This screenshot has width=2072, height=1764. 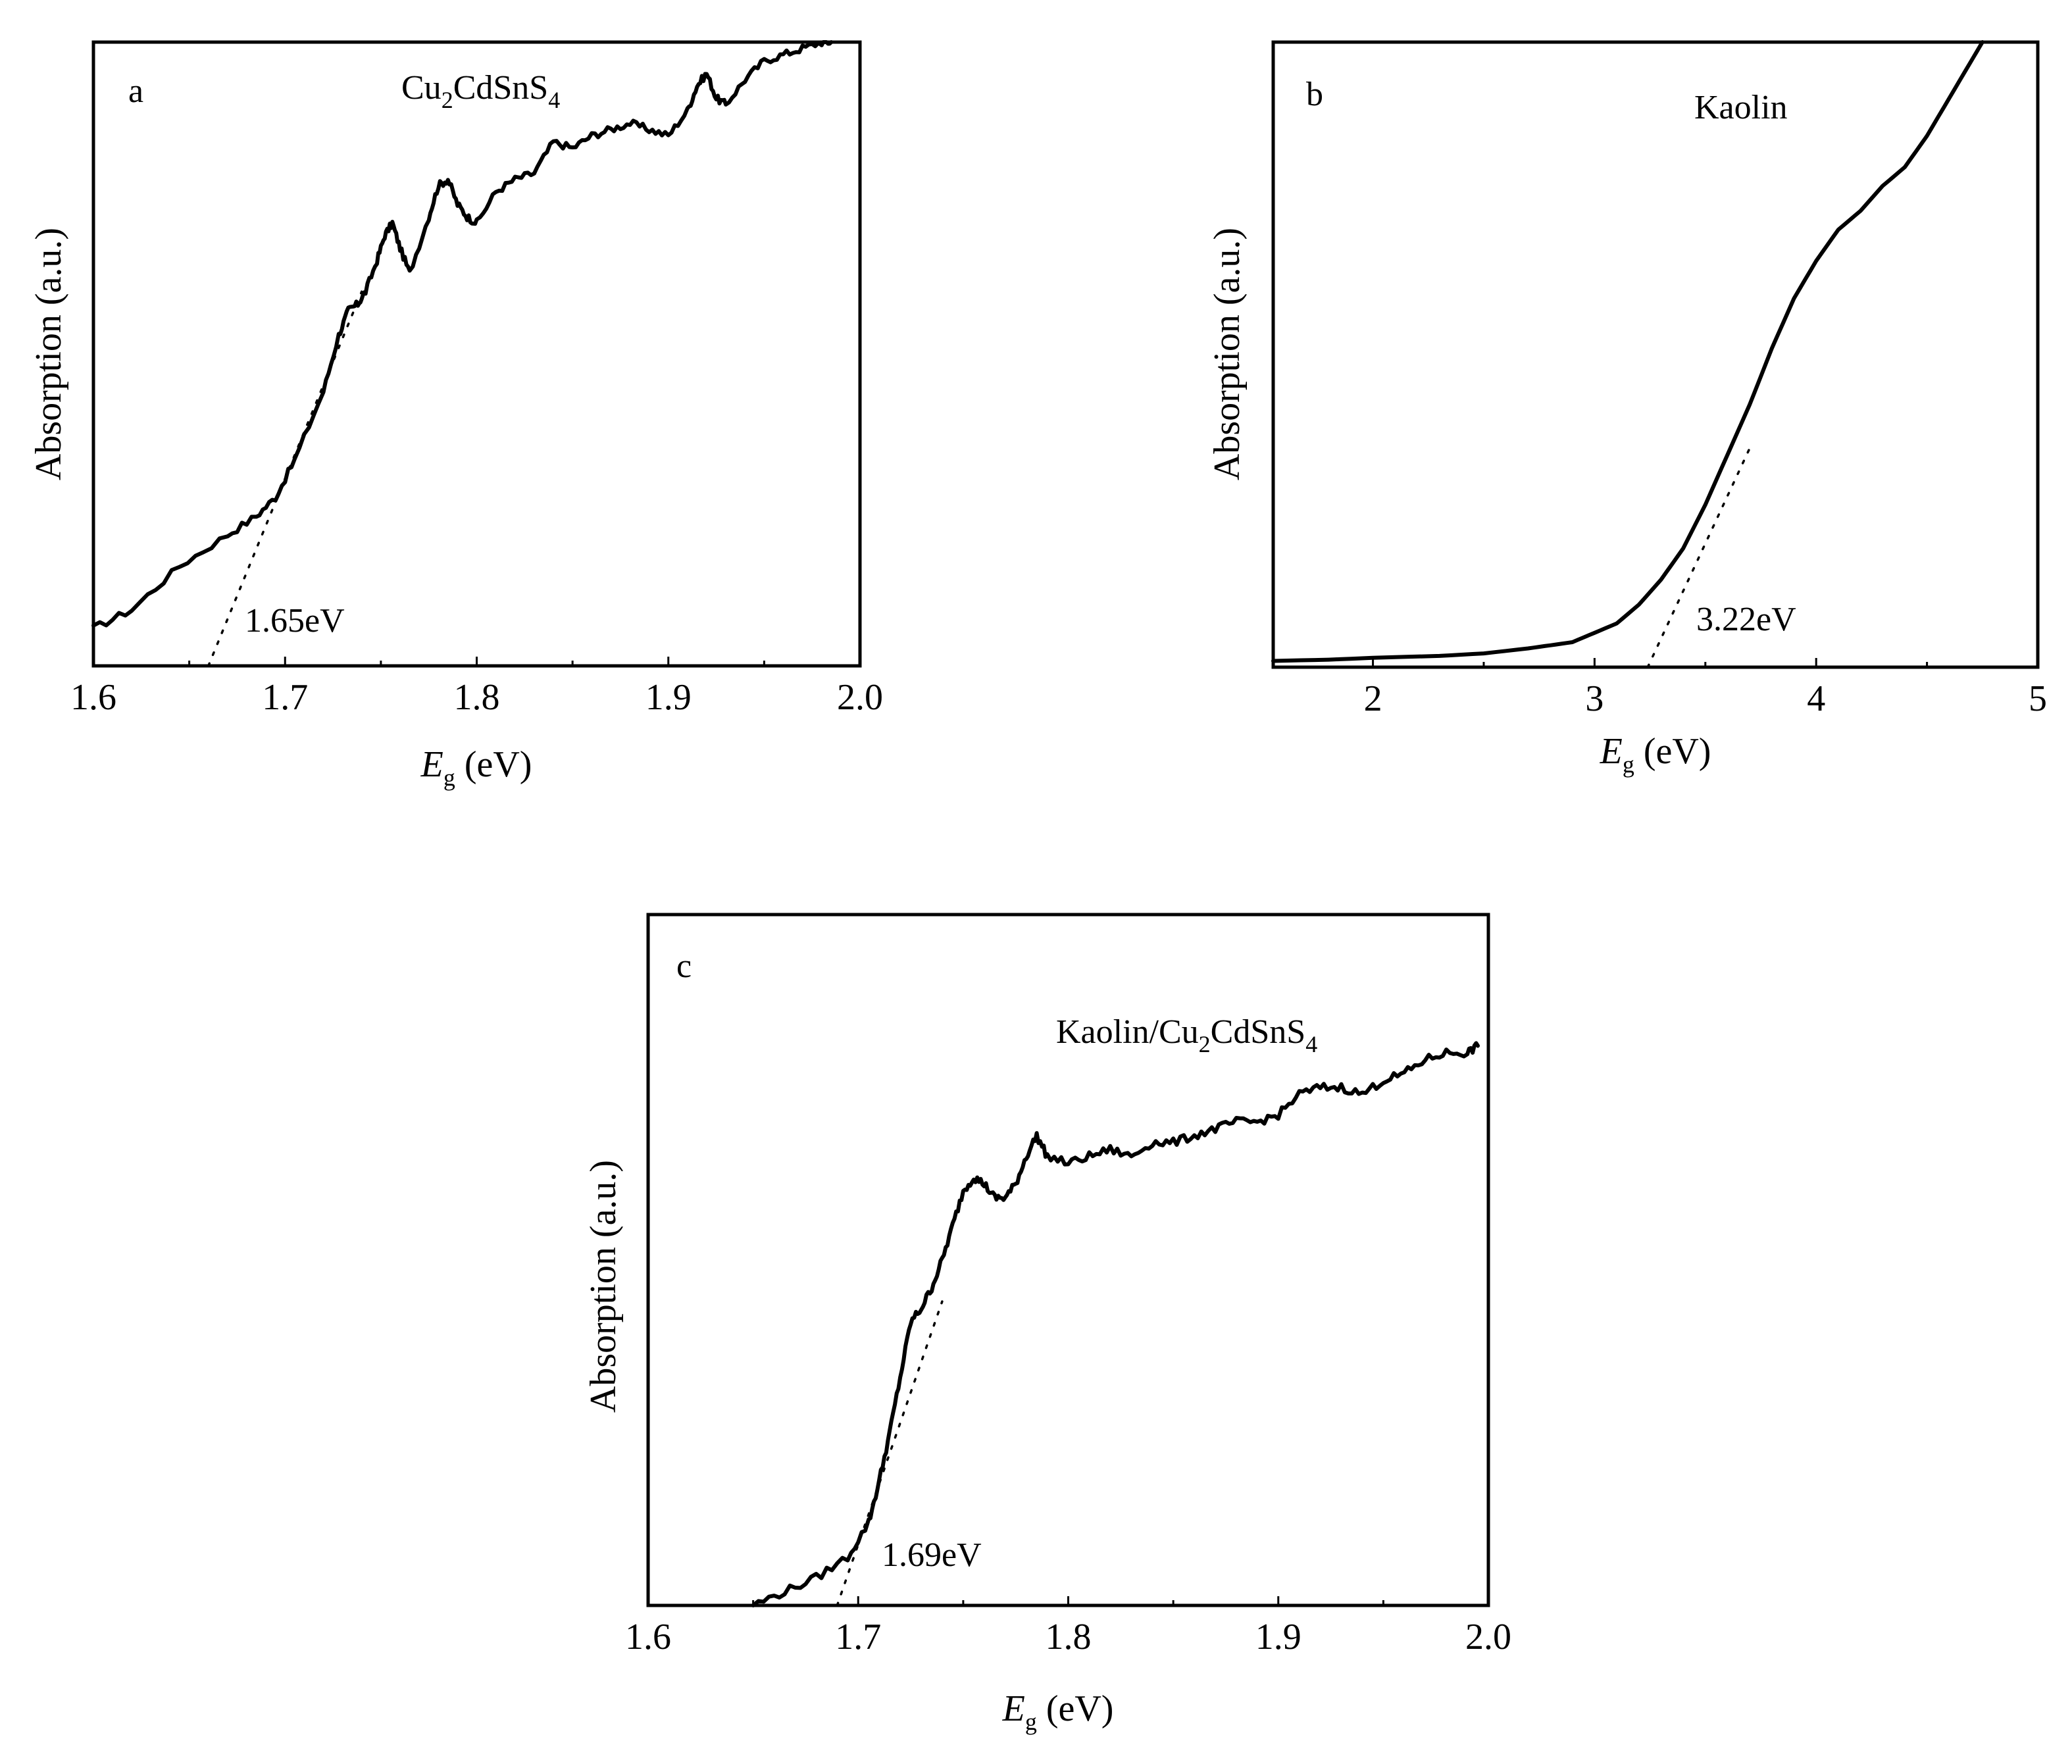 I want to click on curve-group-c, so click(x=1115, y=1324).